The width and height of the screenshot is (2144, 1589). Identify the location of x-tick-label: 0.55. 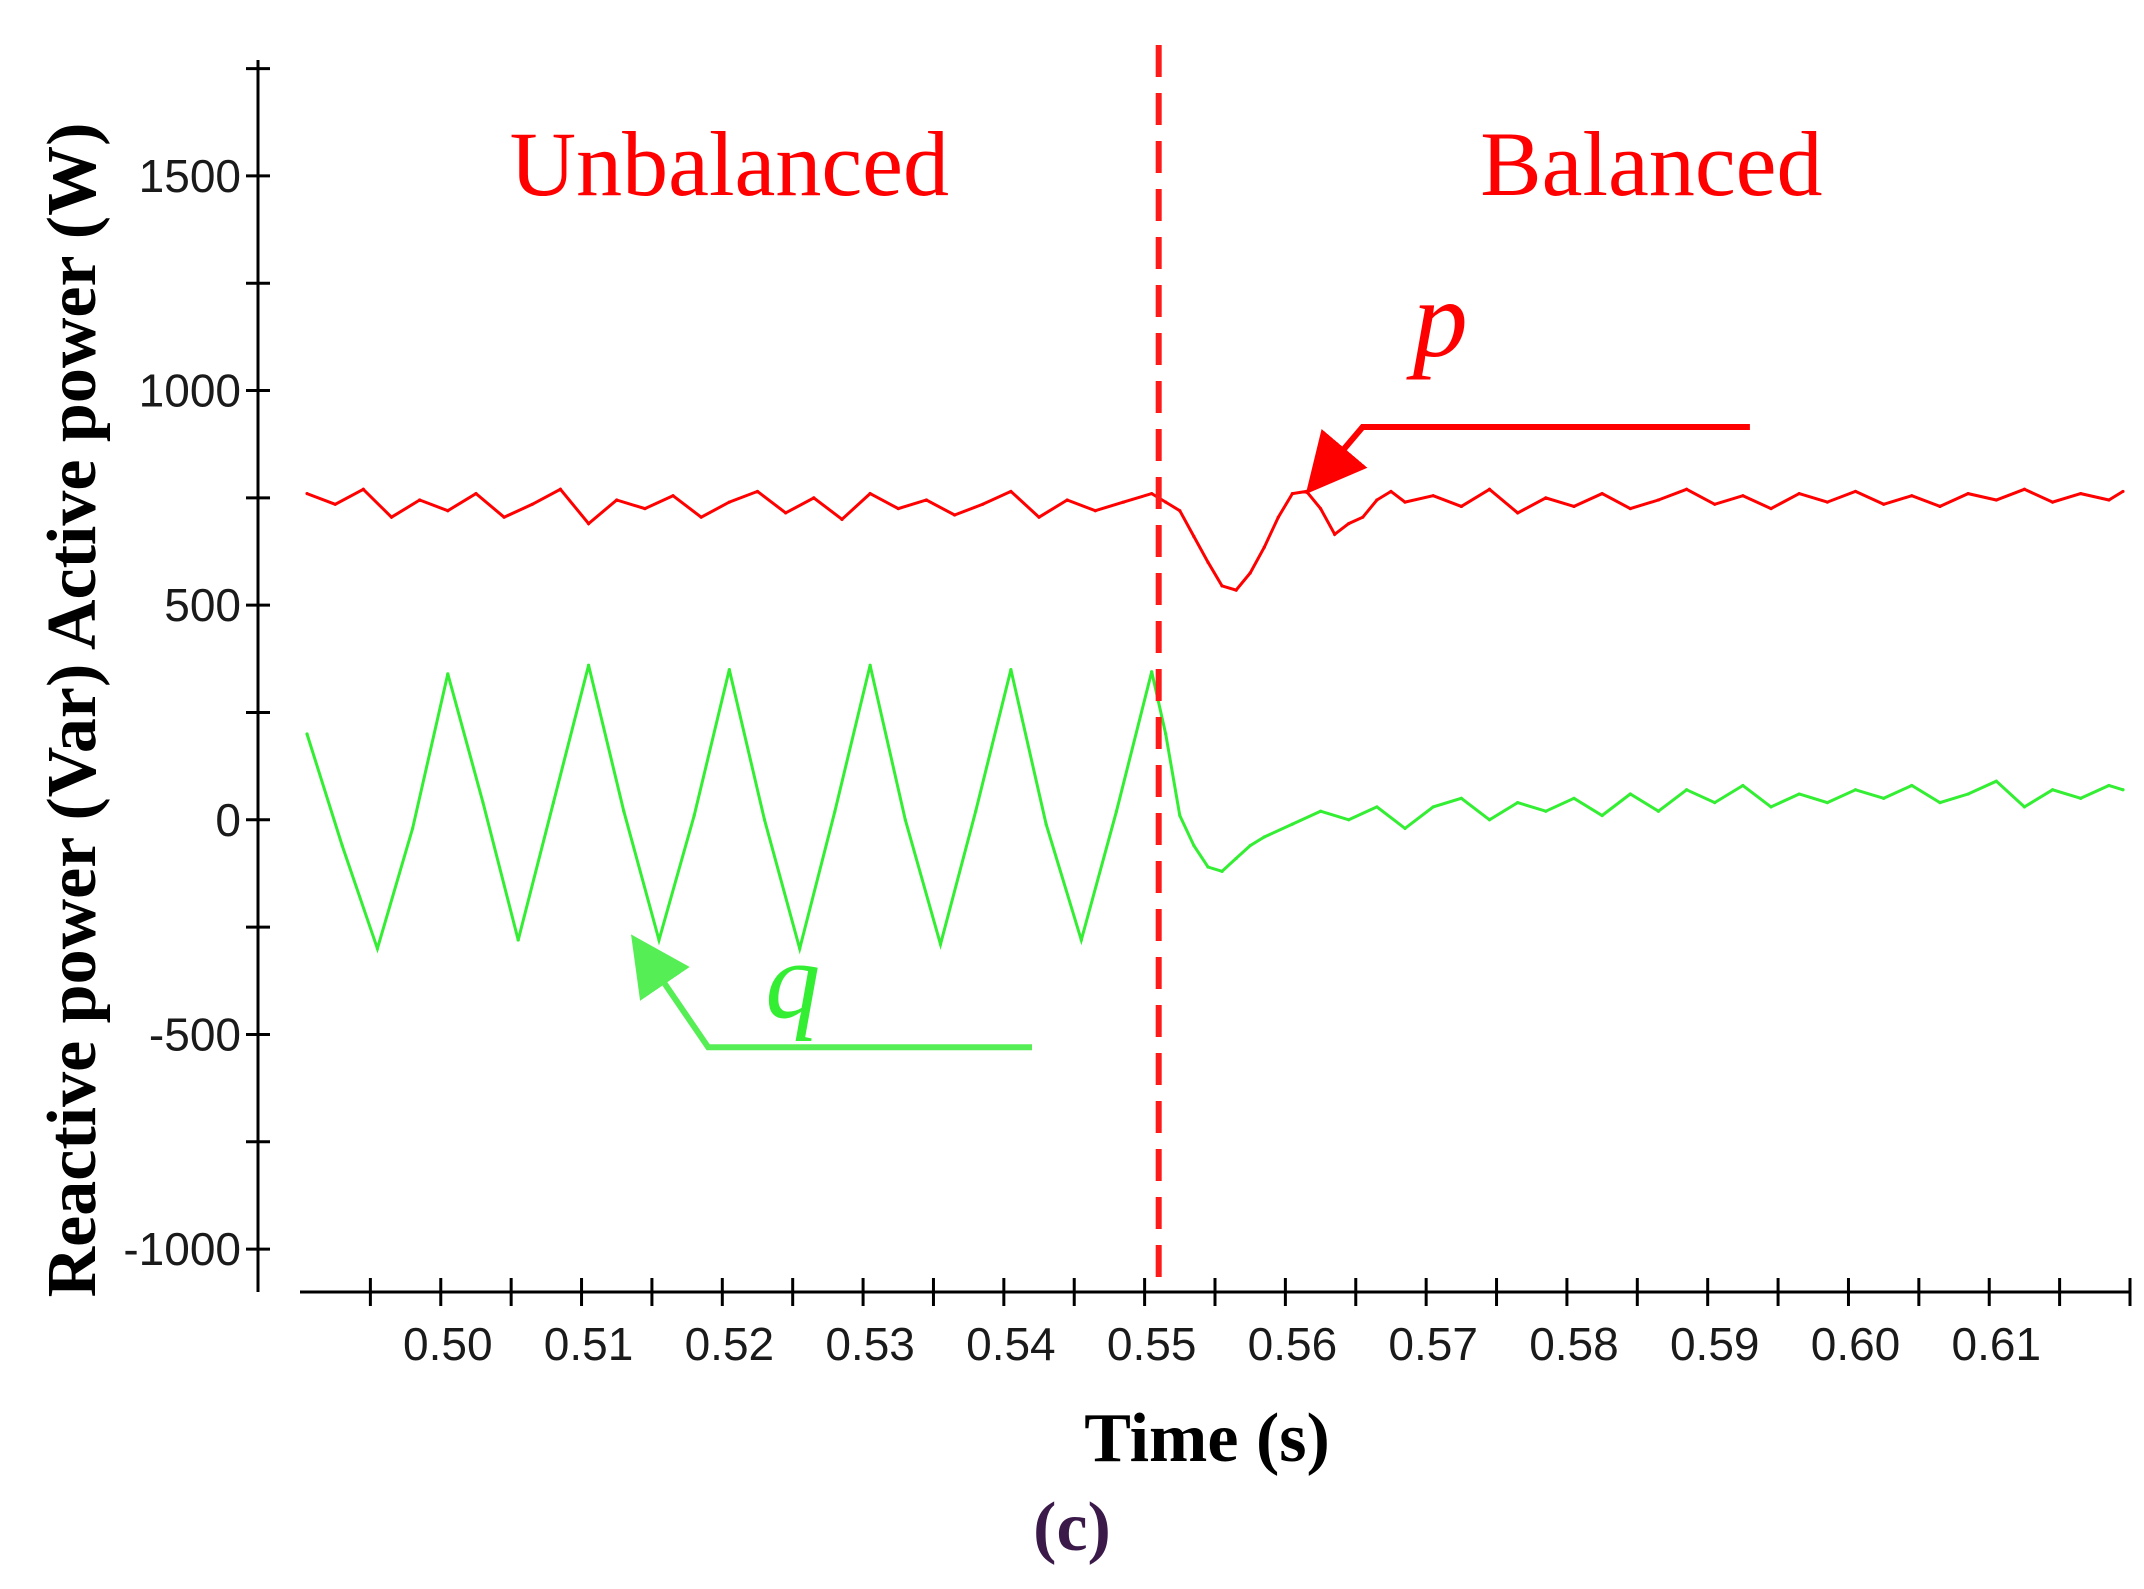
(1152, 1344).